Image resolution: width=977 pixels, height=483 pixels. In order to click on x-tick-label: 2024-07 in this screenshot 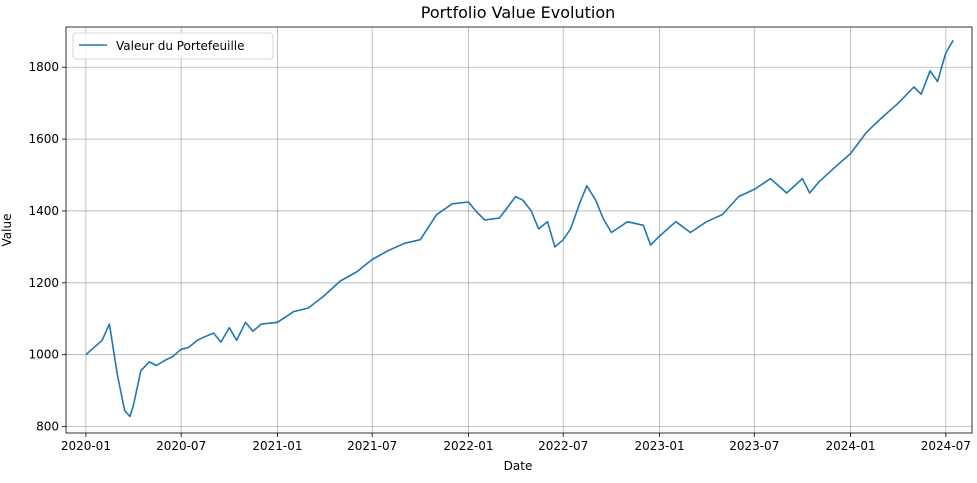, I will do `click(946, 446)`.